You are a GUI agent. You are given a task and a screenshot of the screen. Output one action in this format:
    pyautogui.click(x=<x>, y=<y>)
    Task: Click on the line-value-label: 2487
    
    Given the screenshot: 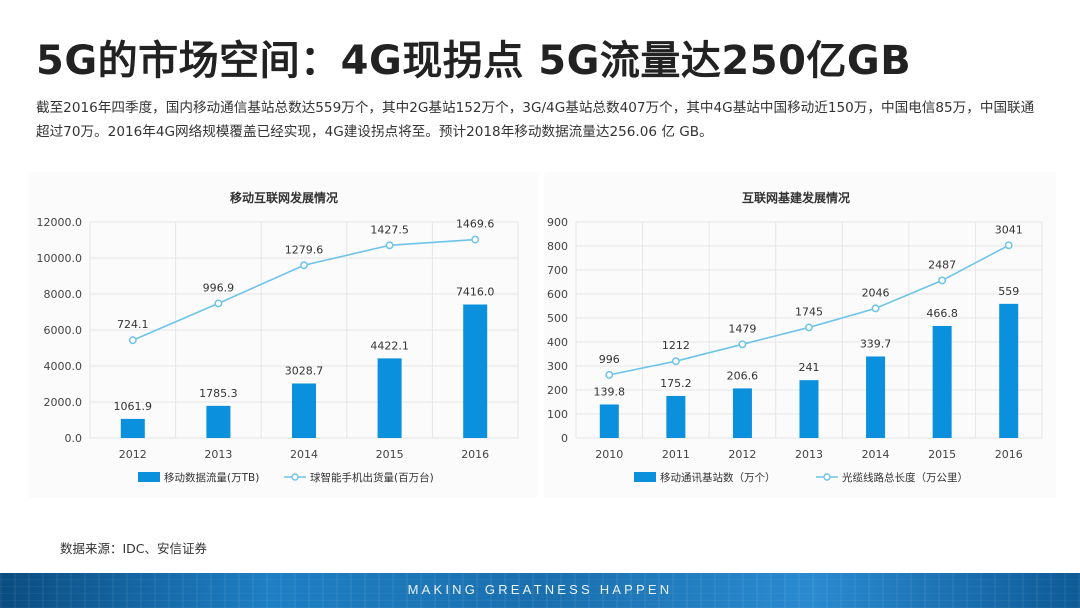 What is the action you would take?
    pyautogui.click(x=942, y=264)
    